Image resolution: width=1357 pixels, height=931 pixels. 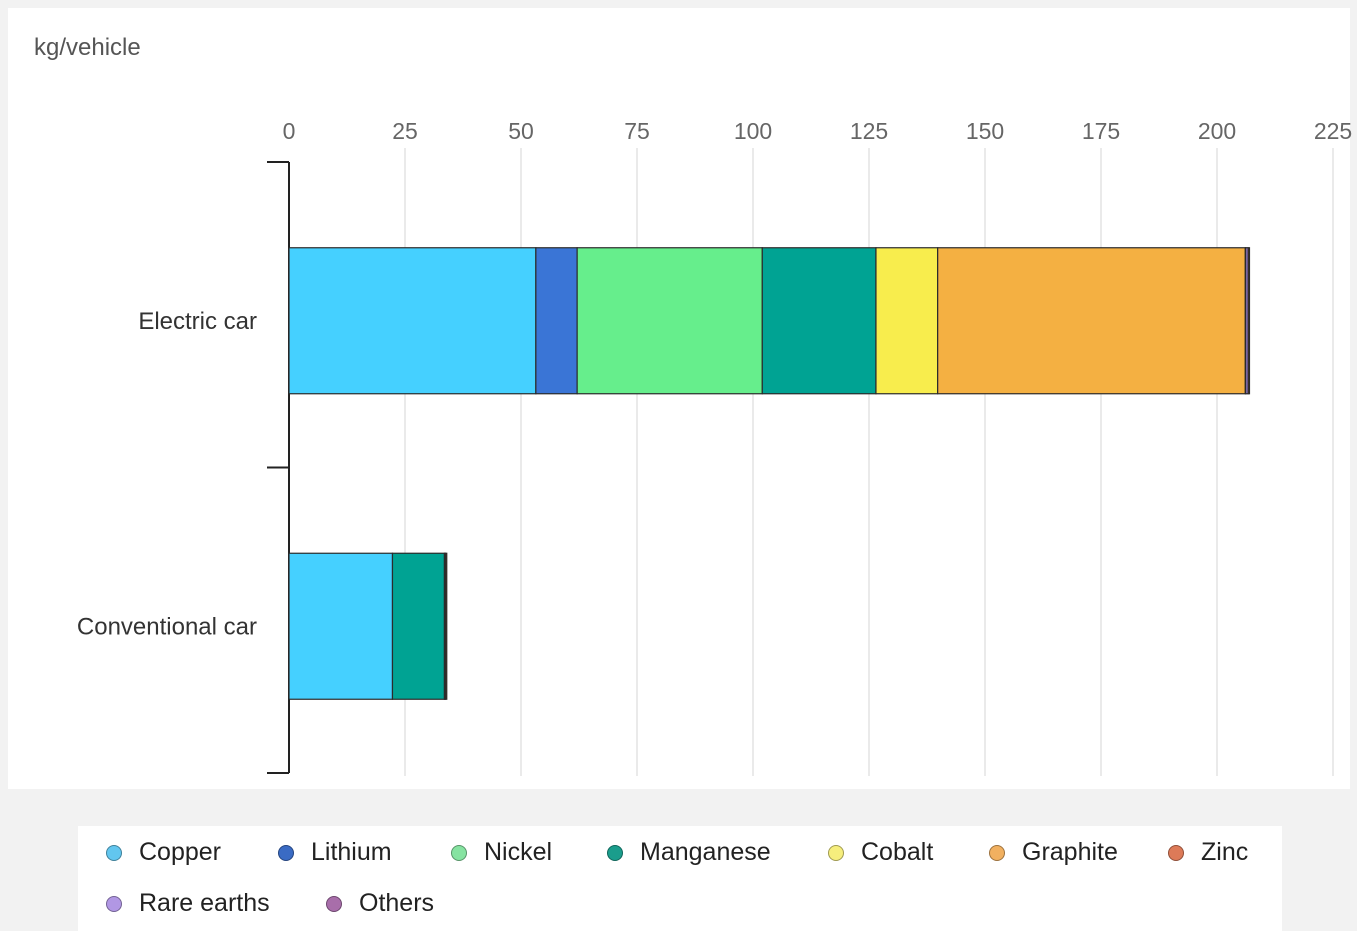 What do you see at coordinates (204, 903) in the screenshot?
I see `legend-label: Rare earths` at bounding box center [204, 903].